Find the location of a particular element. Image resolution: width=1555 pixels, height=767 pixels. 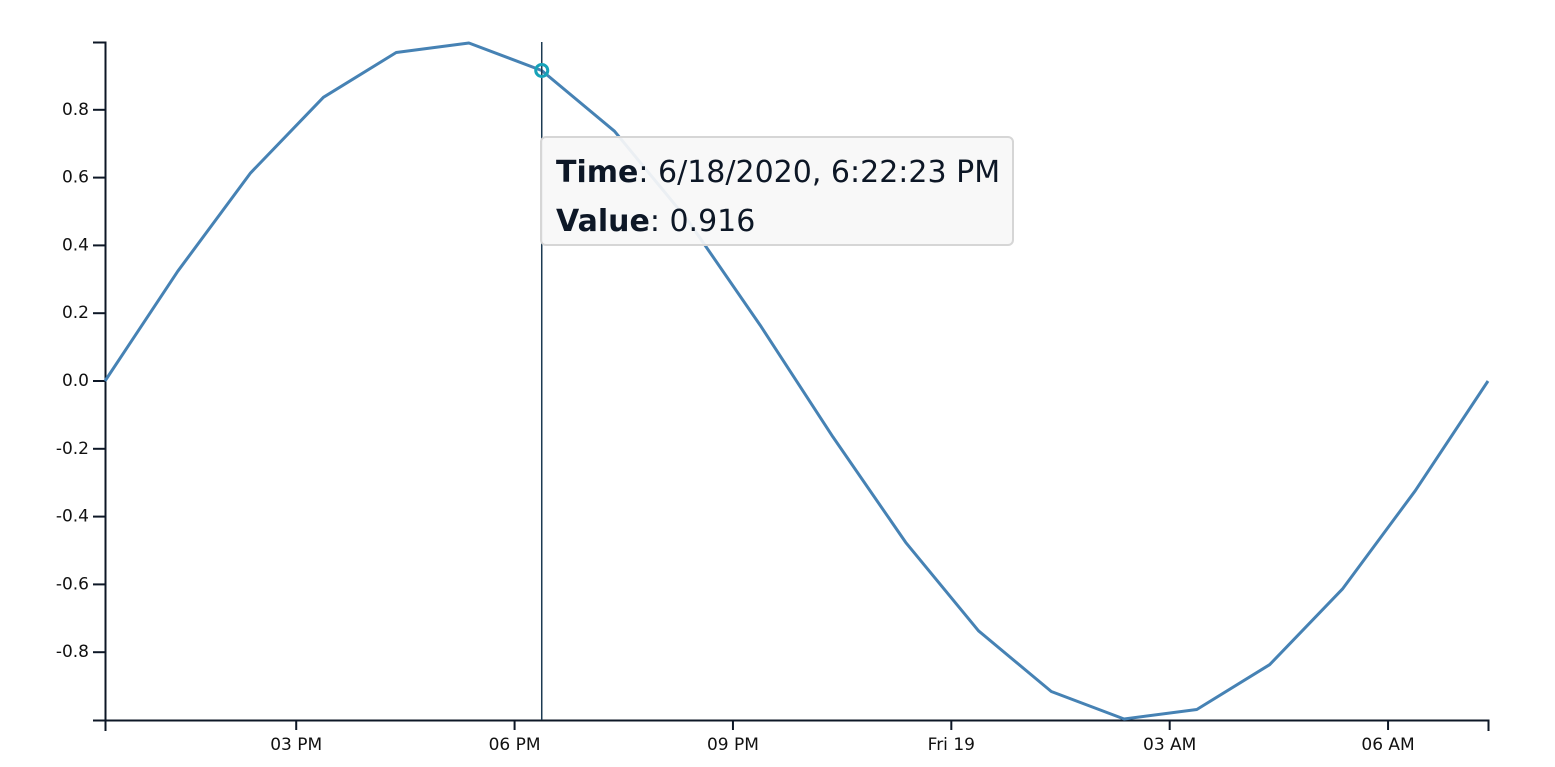

x-tick-label: 03 AM is located at coordinates (1169, 745).